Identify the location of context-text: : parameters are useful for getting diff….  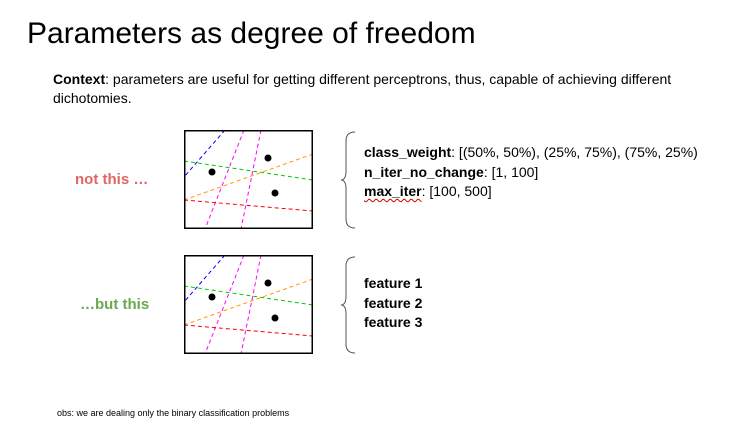
(362, 88).